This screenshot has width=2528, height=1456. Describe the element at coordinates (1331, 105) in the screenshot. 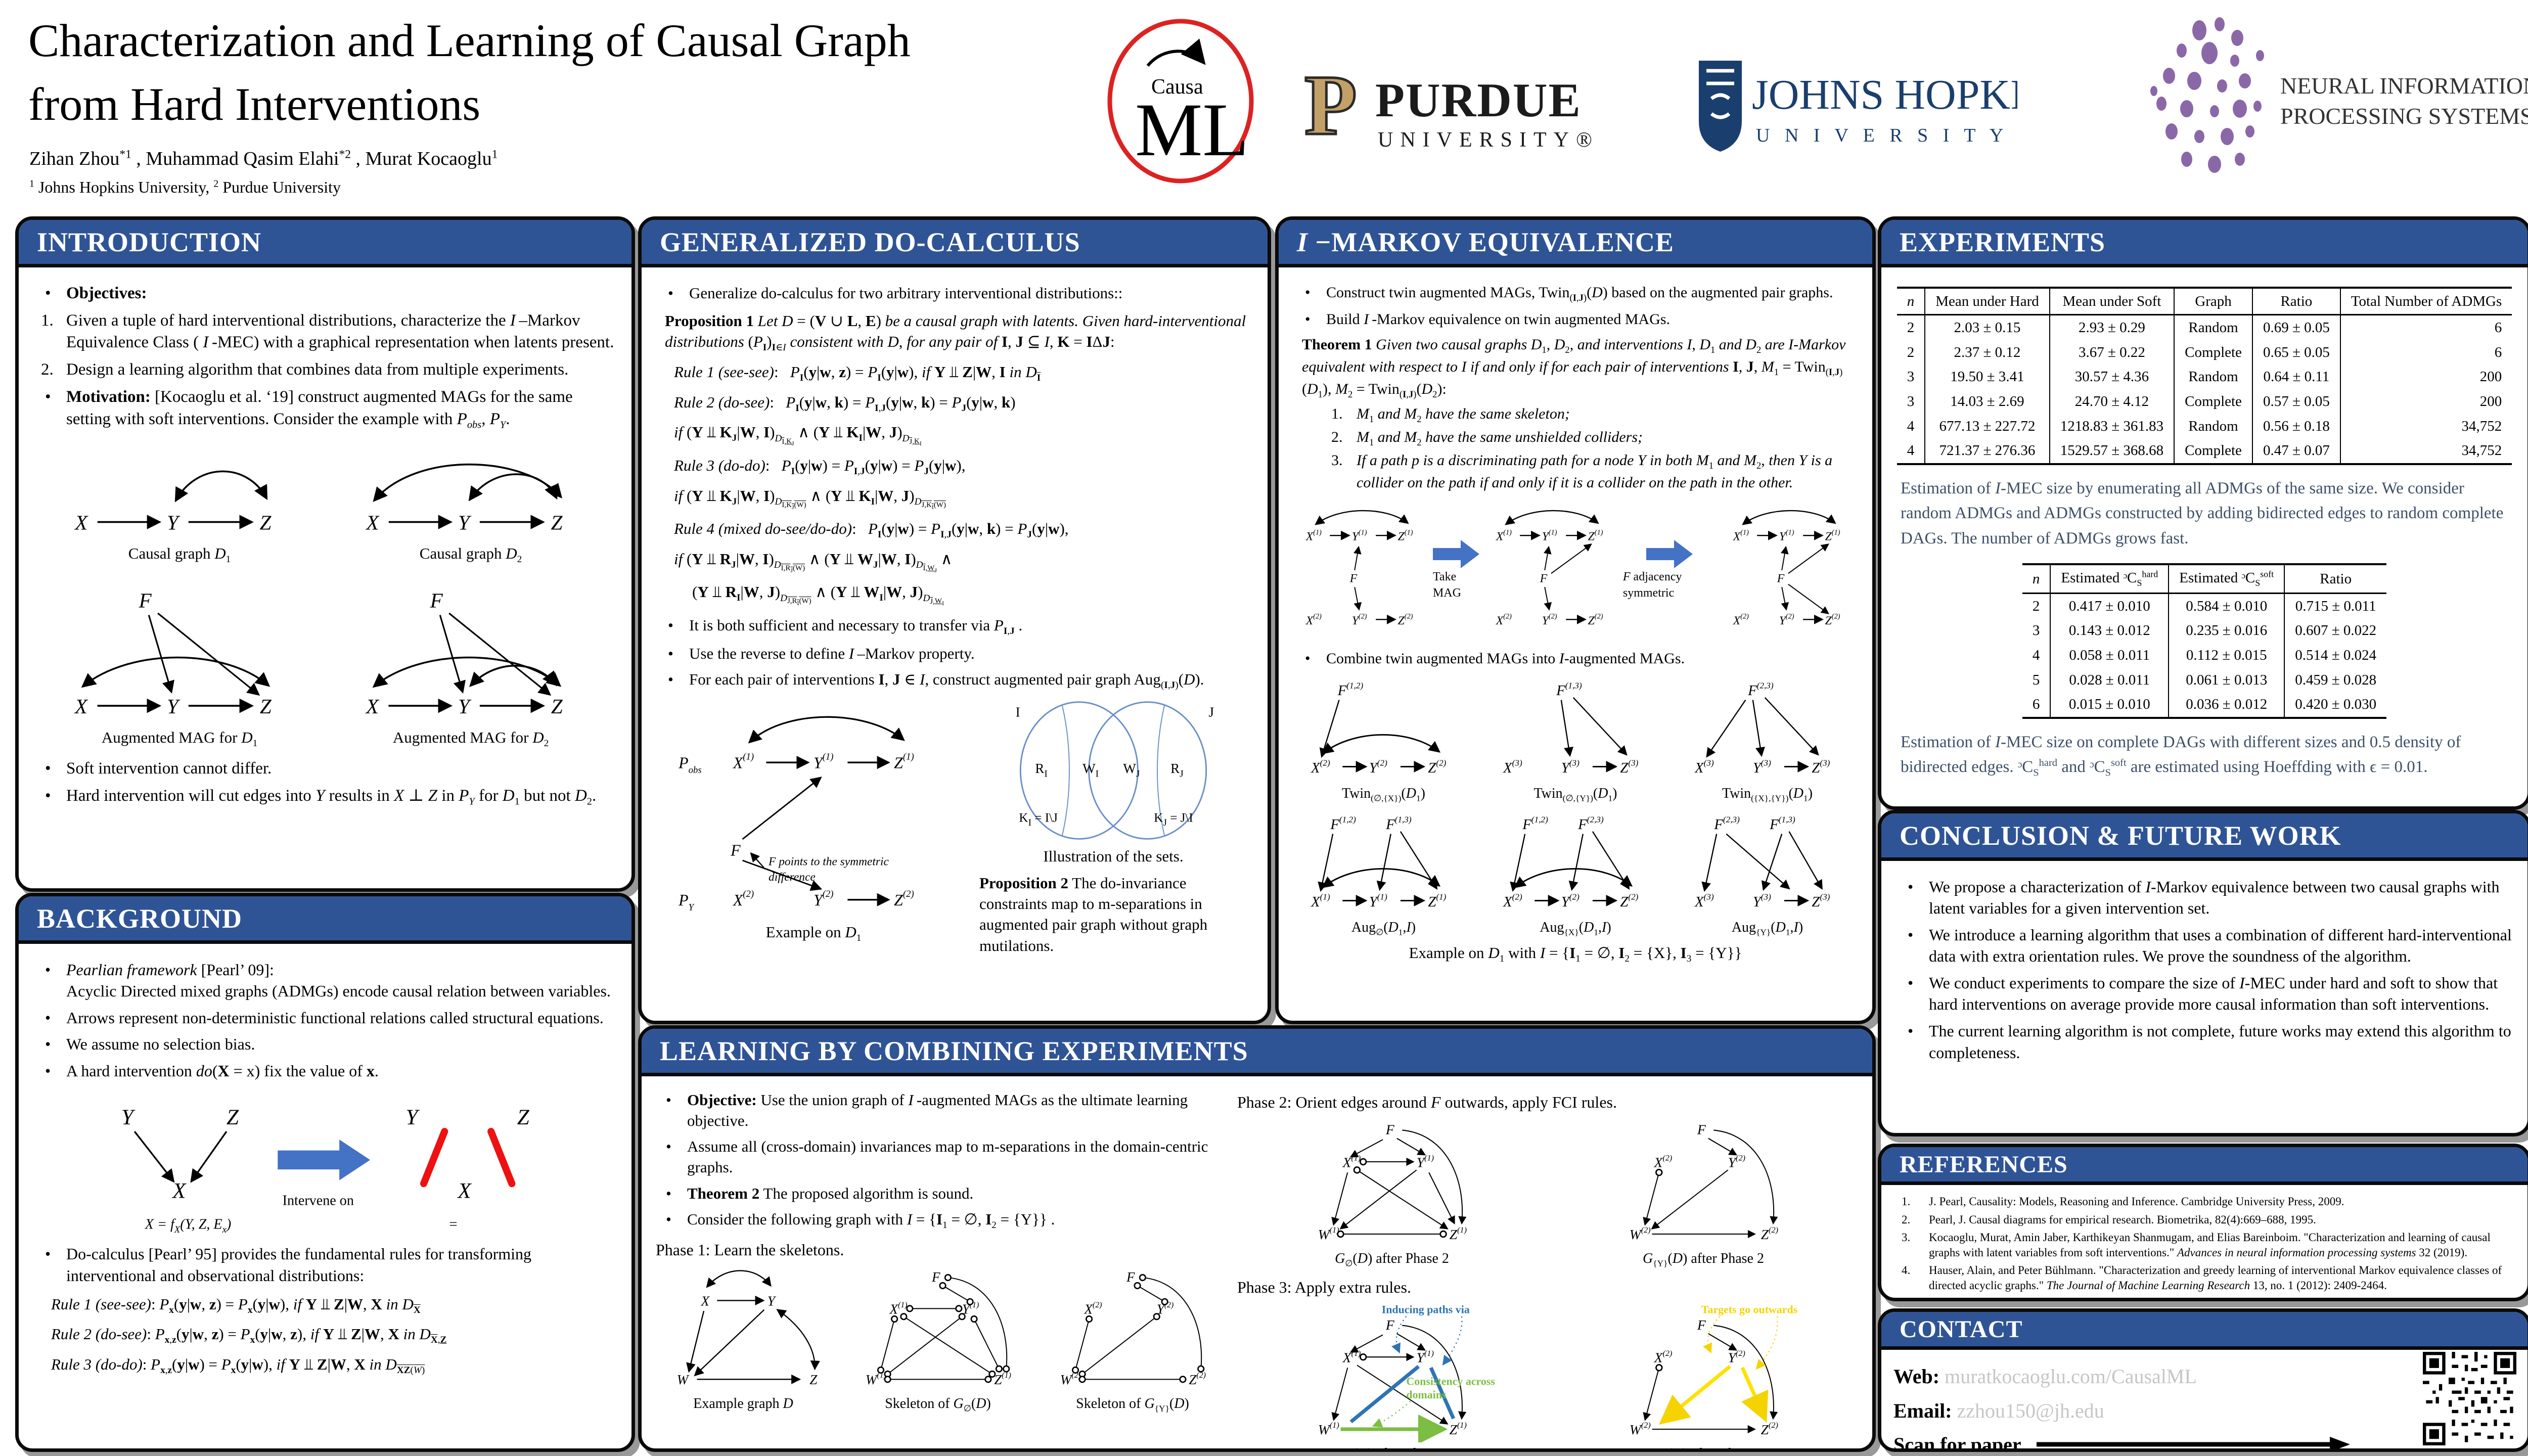

I see `svg-text: P` at that location.